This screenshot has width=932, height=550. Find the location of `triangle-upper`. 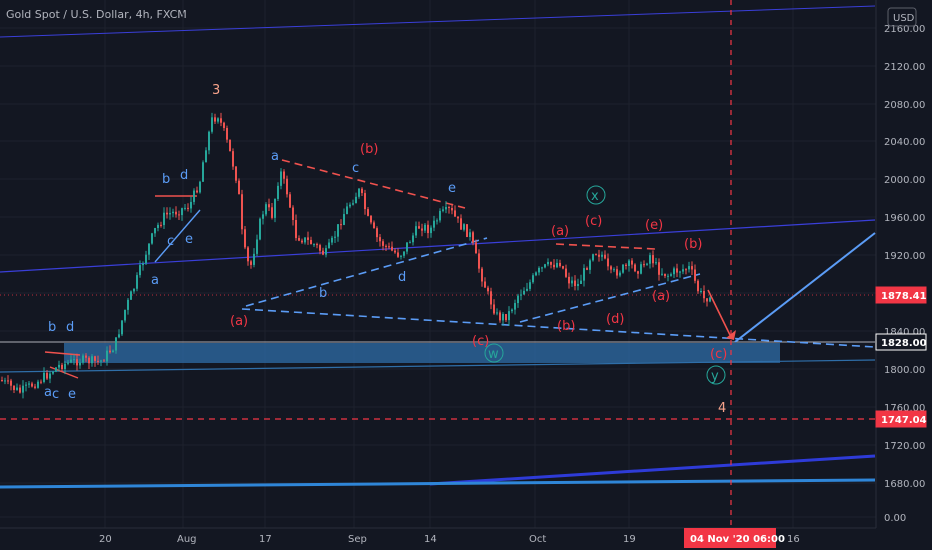

triangle-upper is located at coordinates (373, 184).